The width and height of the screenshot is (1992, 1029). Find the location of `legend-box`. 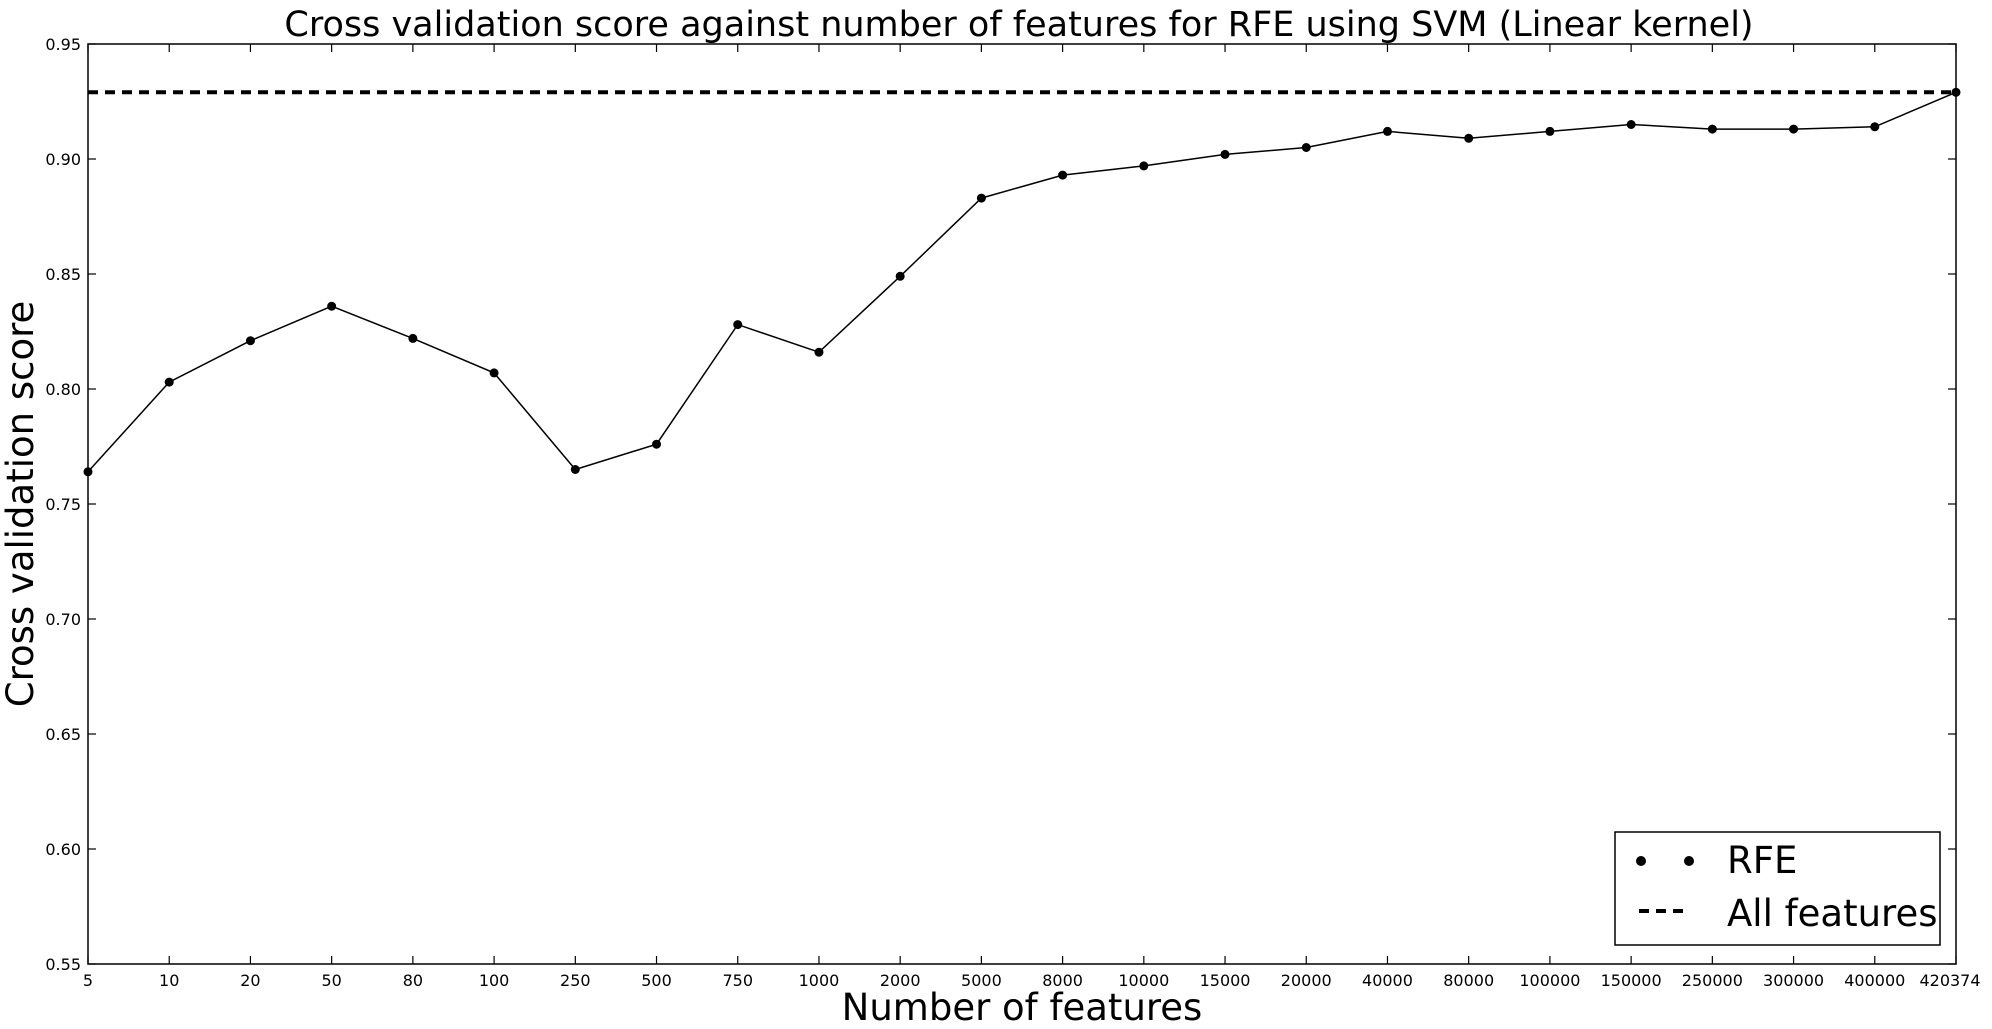

legend-box is located at coordinates (1777, 888).